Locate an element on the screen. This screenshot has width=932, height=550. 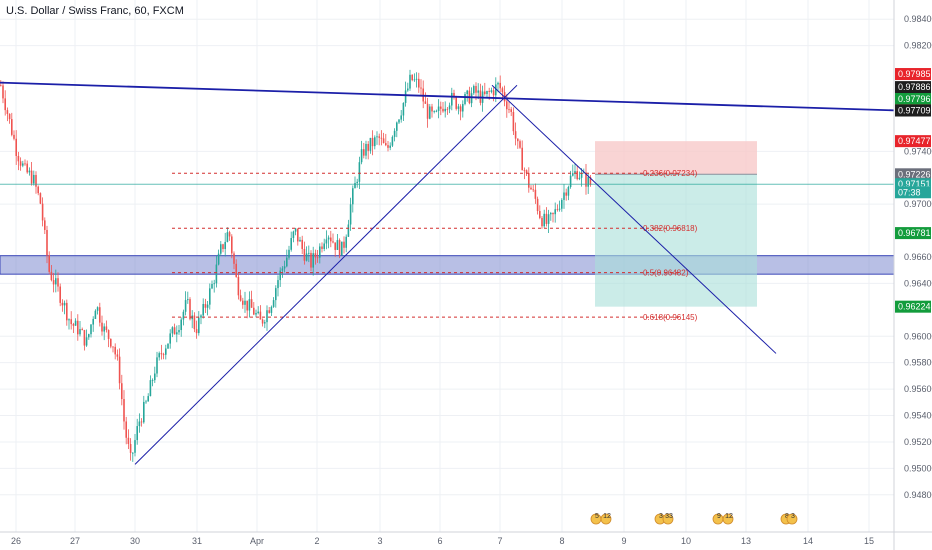
economic-events: 5 12 3 33 9 12 8 3 is located at coordinates (694, 519).